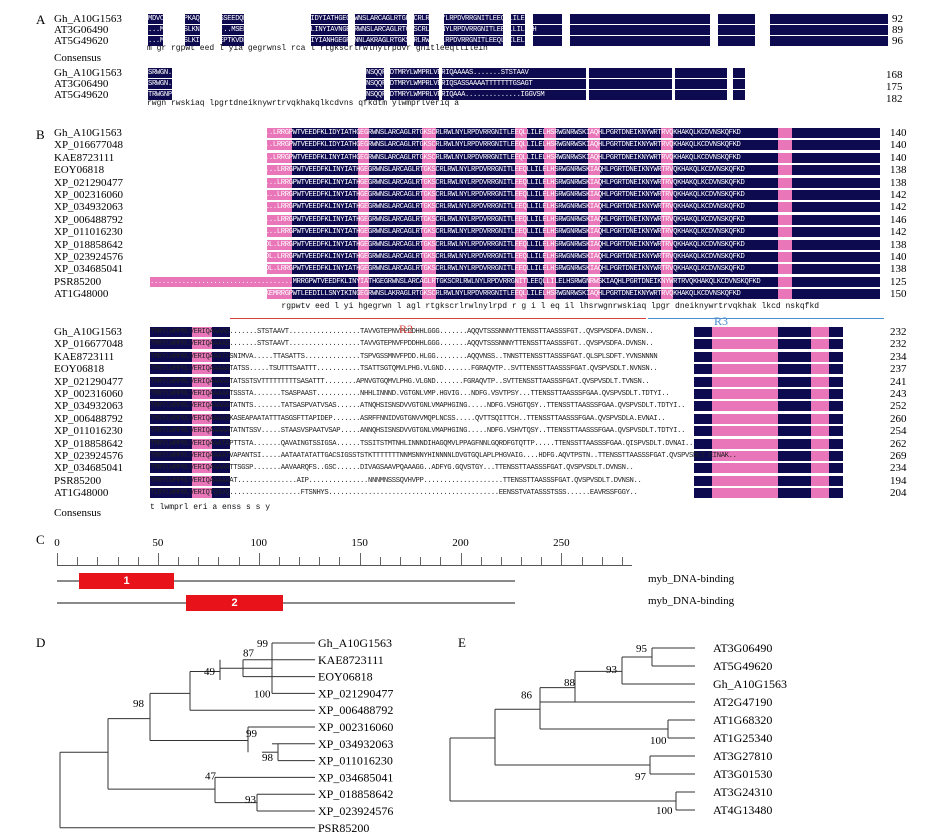 This screenshot has width=934, height=832. What do you see at coordinates (561, 543) in the screenshot?
I see `tick-label: 250` at bounding box center [561, 543].